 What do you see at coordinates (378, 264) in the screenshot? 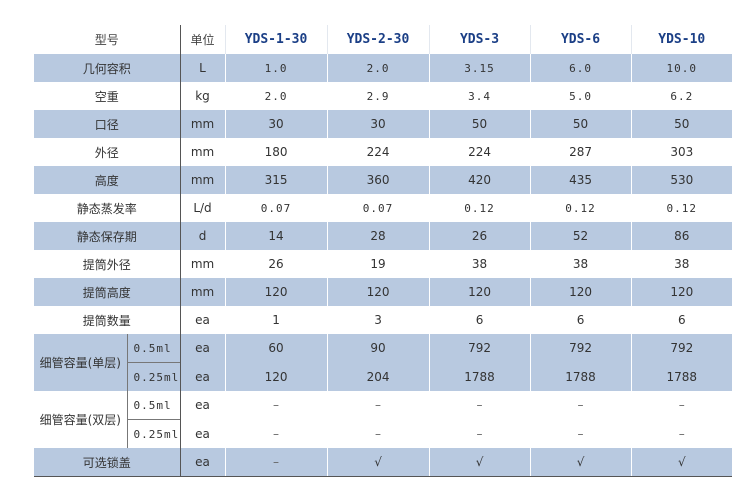
I see `cell-value: 19` at bounding box center [378, 264].